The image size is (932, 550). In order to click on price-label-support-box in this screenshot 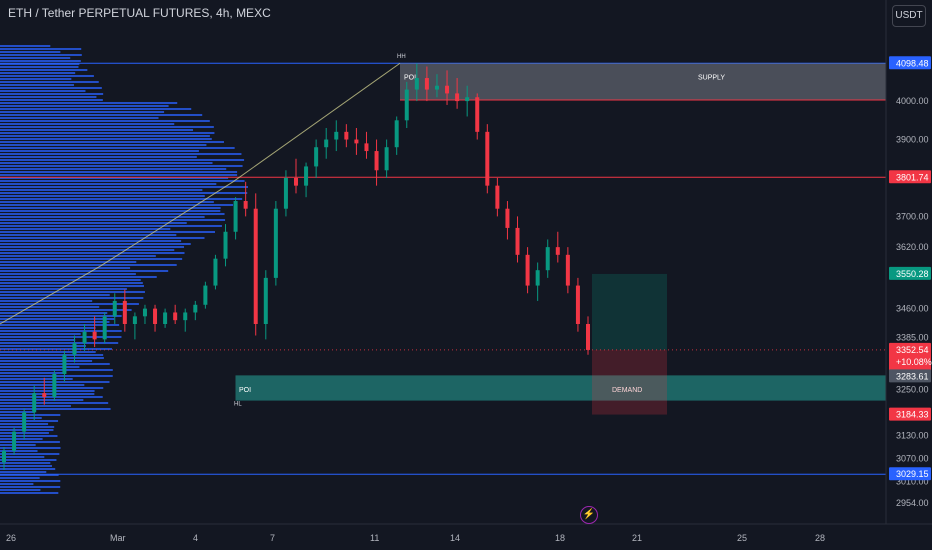, I will do `click(910, 474)`.